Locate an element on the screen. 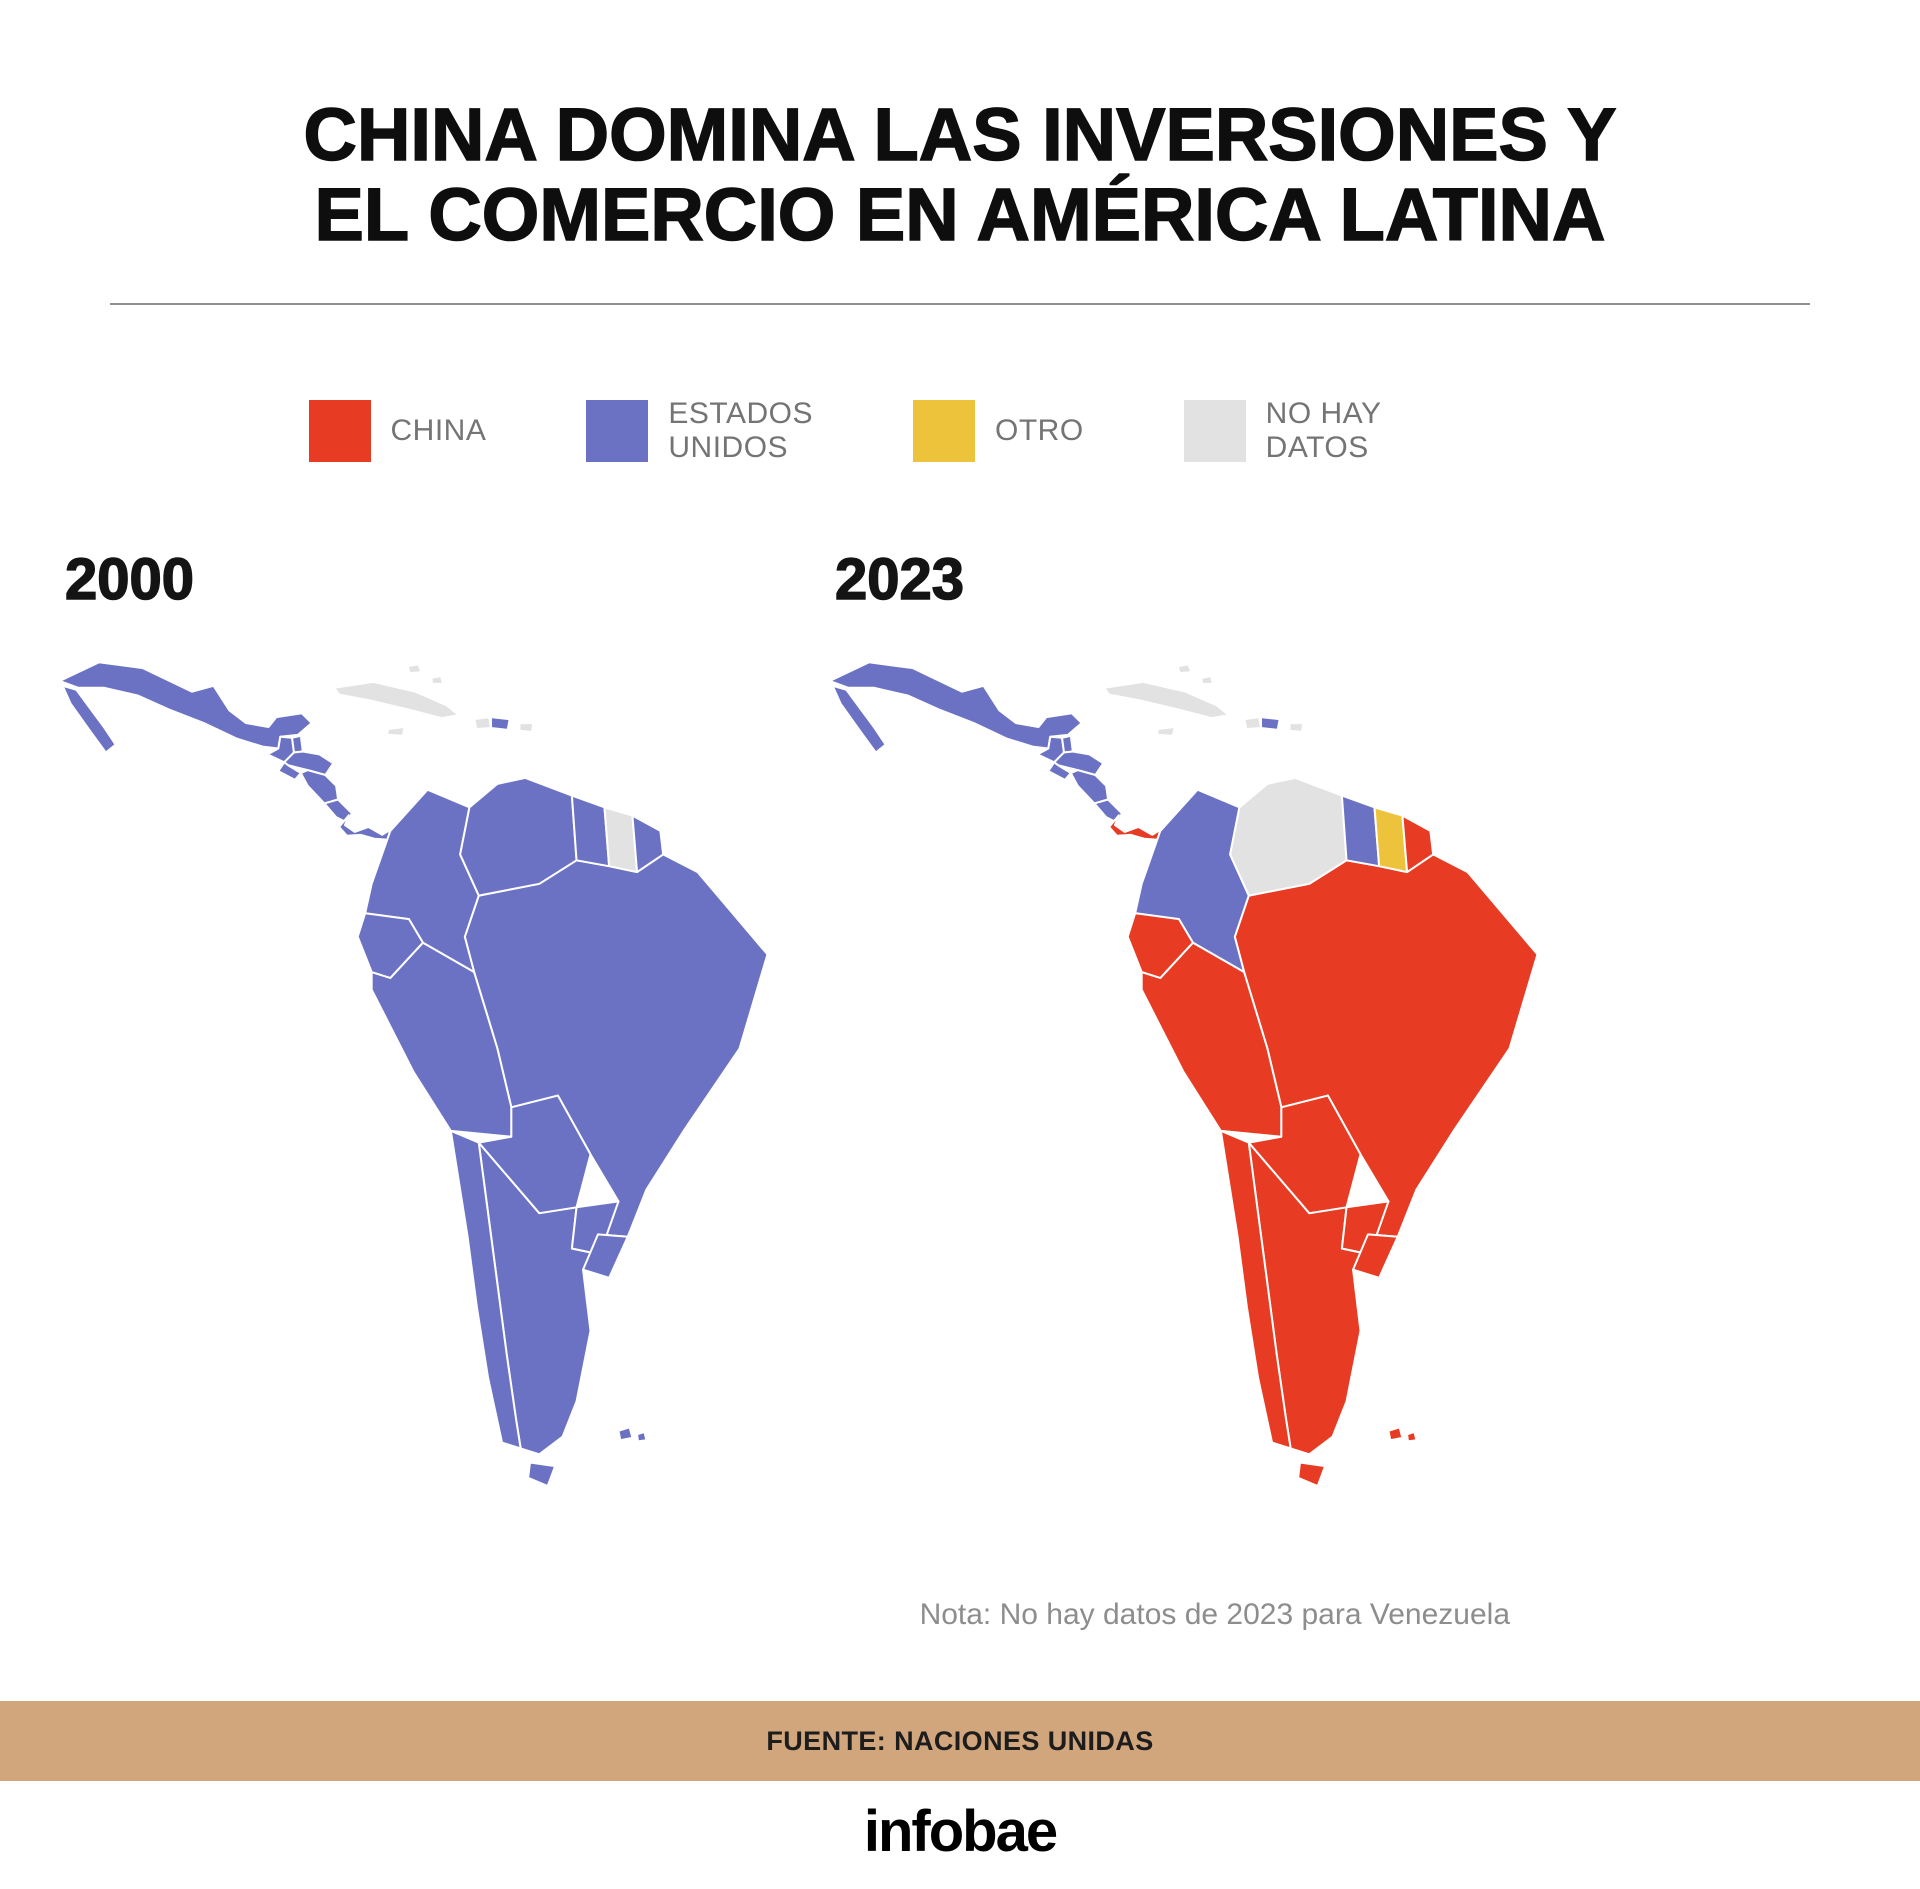 The image size is (1920, 1889). source-text: FUENTE: NACIONES UNIDAS is located at coordinates (960, 1740).